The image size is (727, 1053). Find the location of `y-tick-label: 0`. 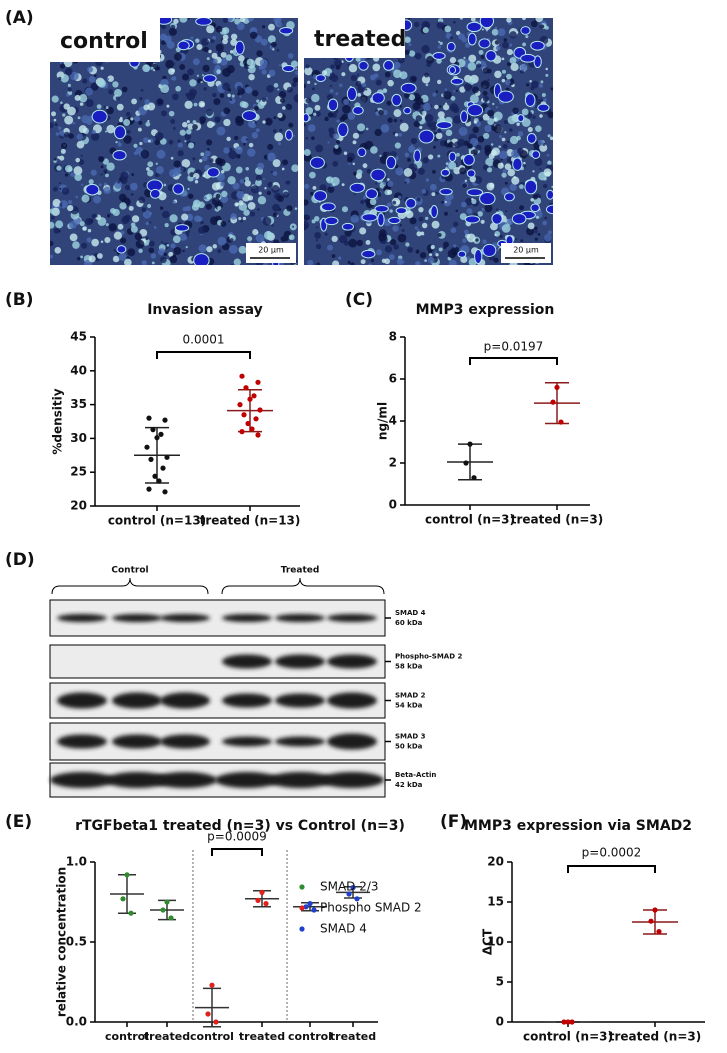

y-tick-label: 0 is located at coordinates (500, 1022).